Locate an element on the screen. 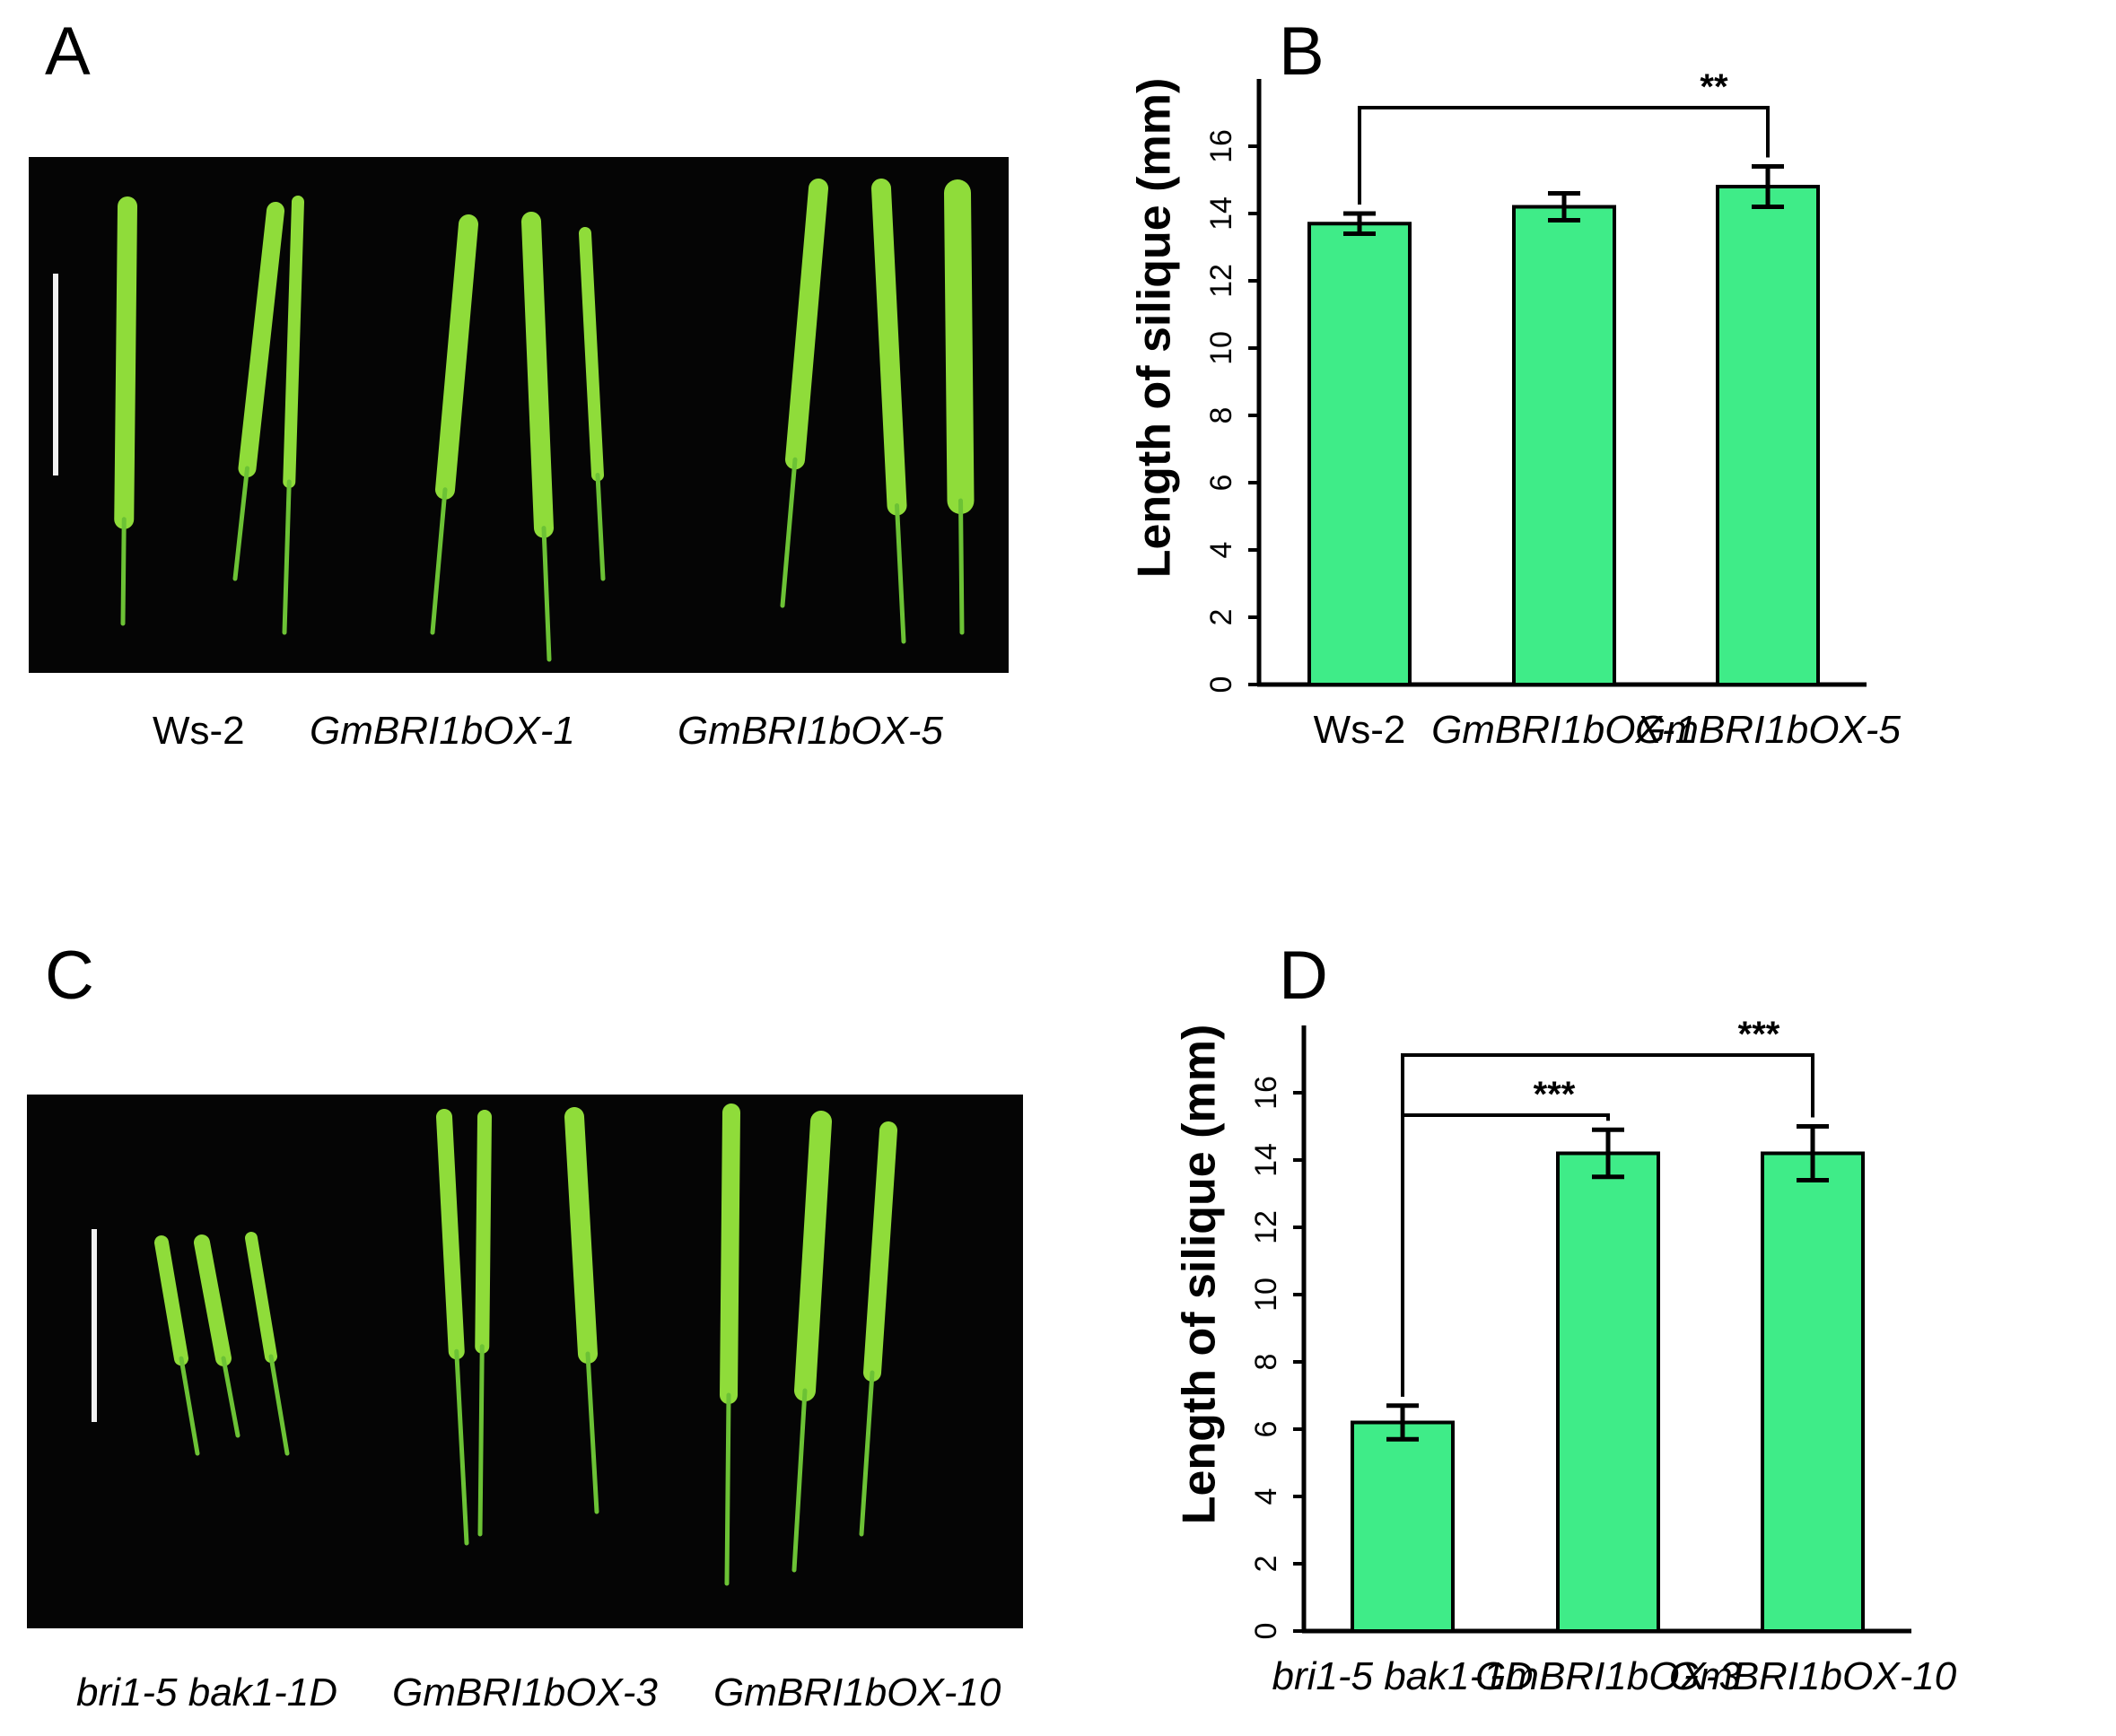  panel-letter-a: A is located at coordinates (68, 52).